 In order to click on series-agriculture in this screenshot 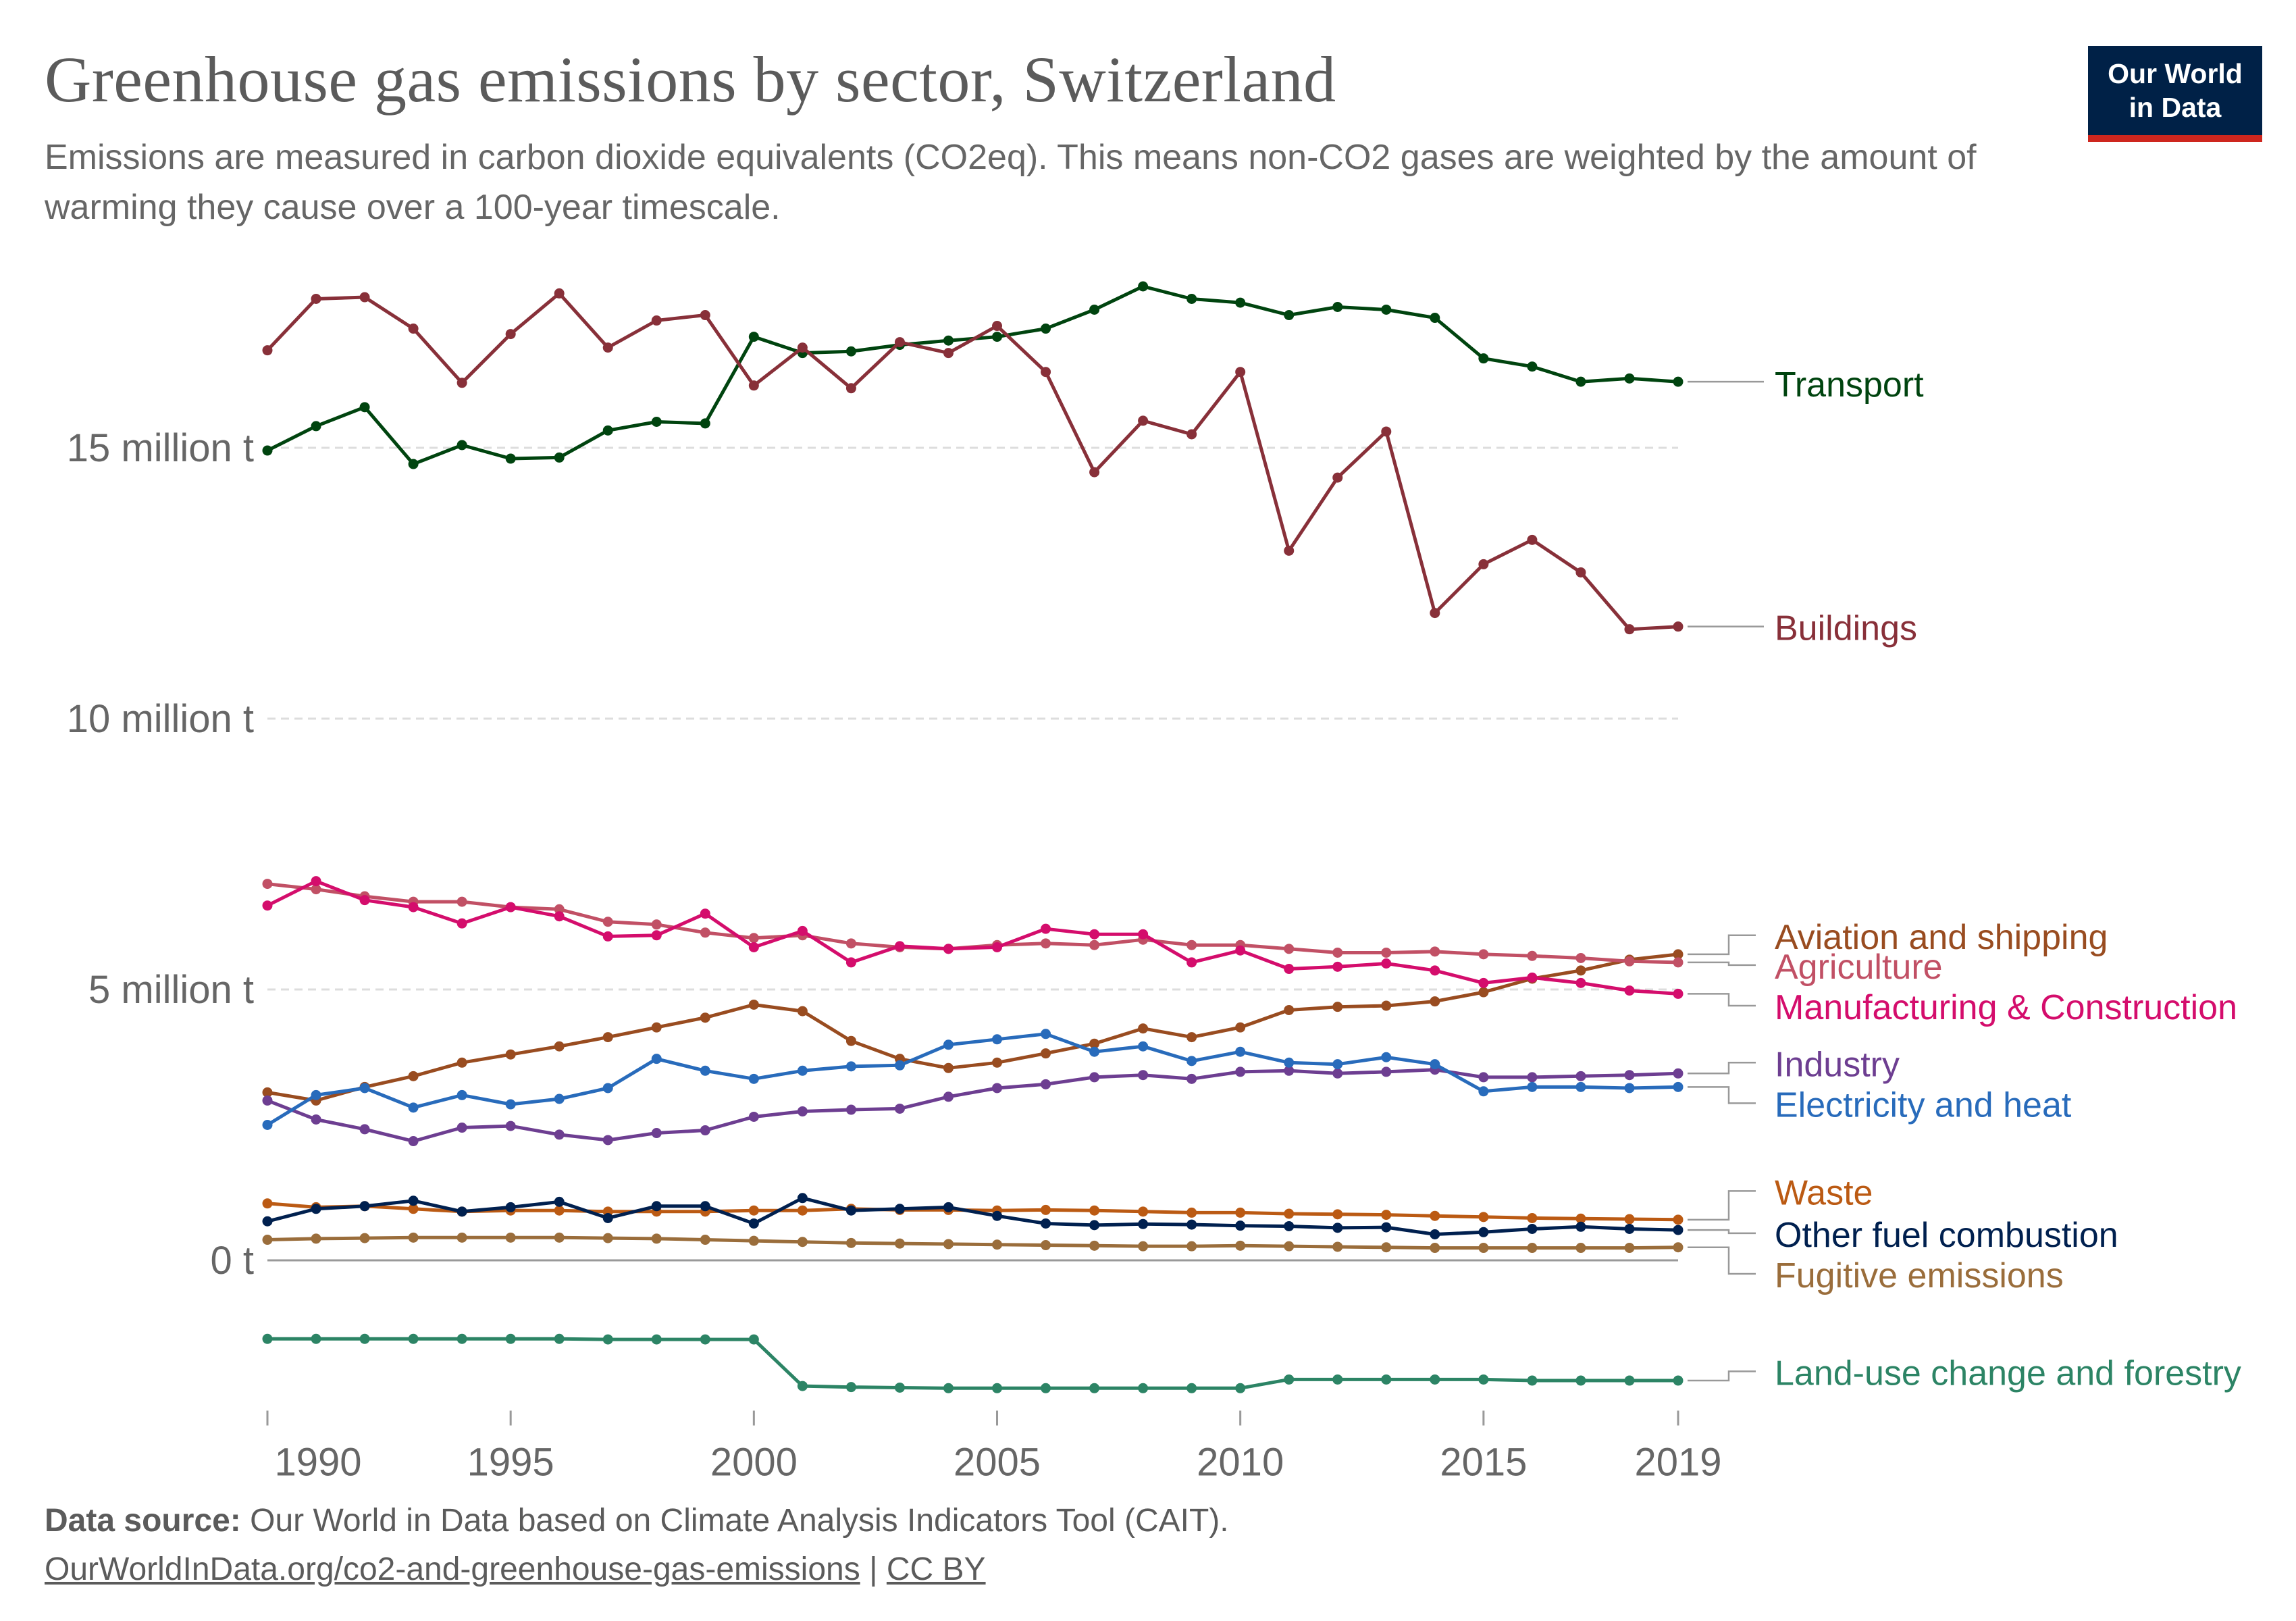, I will do `click(973, 923)`.